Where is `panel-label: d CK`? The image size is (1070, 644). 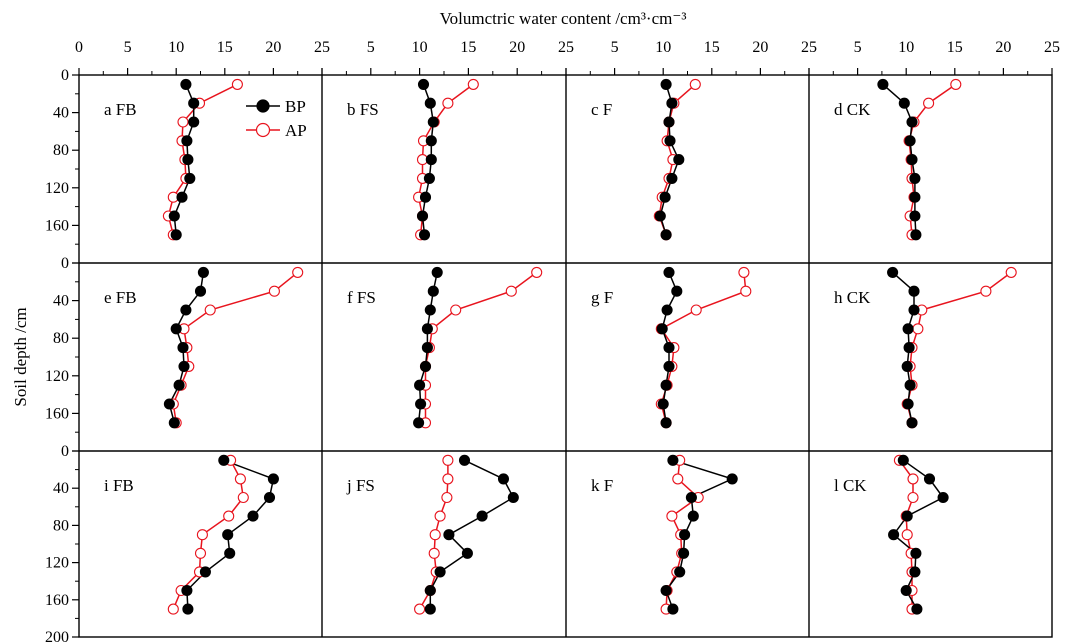
panel-label: d CK is located at coordinates (852, 109).